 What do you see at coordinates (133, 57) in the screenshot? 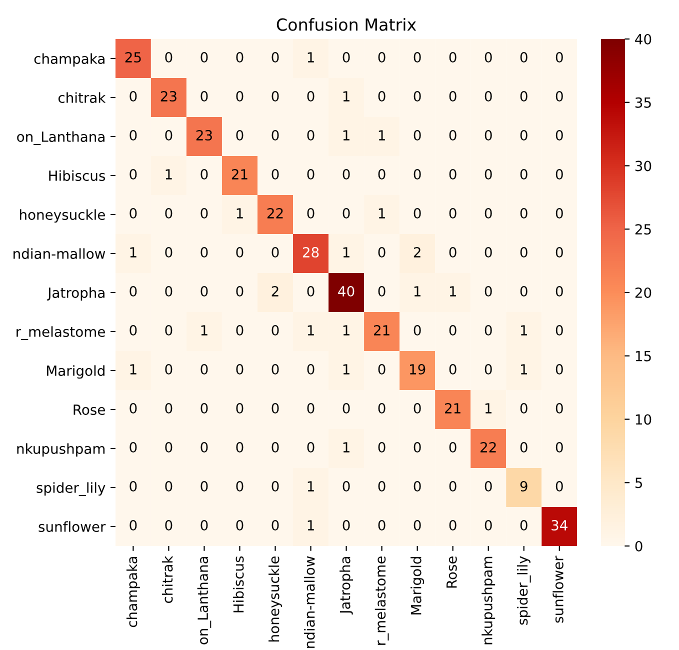
I see `data-label: 25` at bounding box center [133, 57].